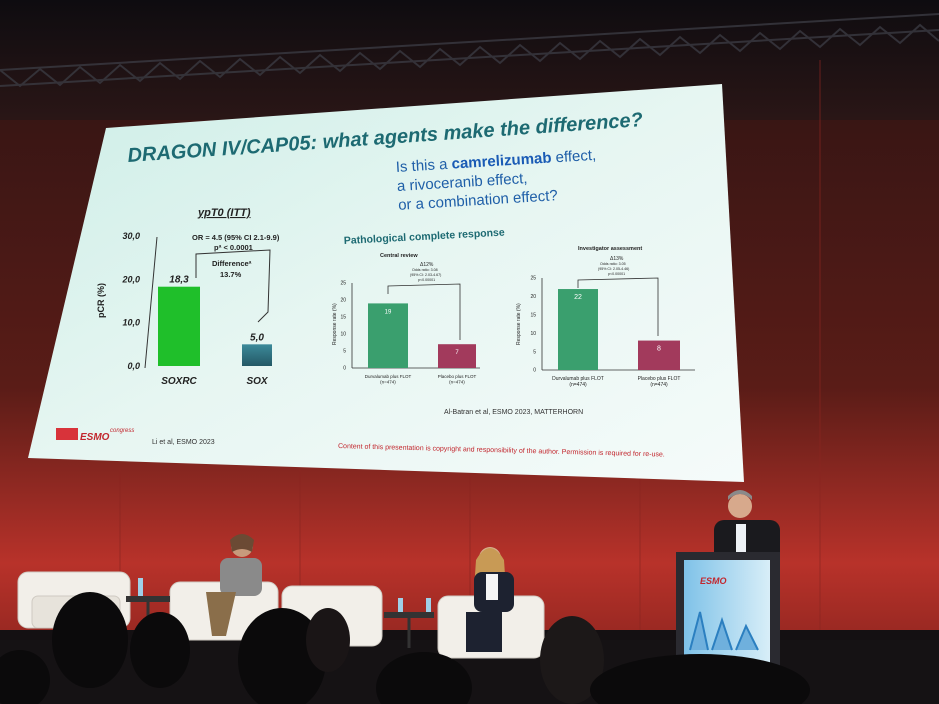  Describe the element at coordinates (578, 382) in the screenshot. I see `chart3-category-label: Durvalumab plus FLOT (n=474)` at that location.